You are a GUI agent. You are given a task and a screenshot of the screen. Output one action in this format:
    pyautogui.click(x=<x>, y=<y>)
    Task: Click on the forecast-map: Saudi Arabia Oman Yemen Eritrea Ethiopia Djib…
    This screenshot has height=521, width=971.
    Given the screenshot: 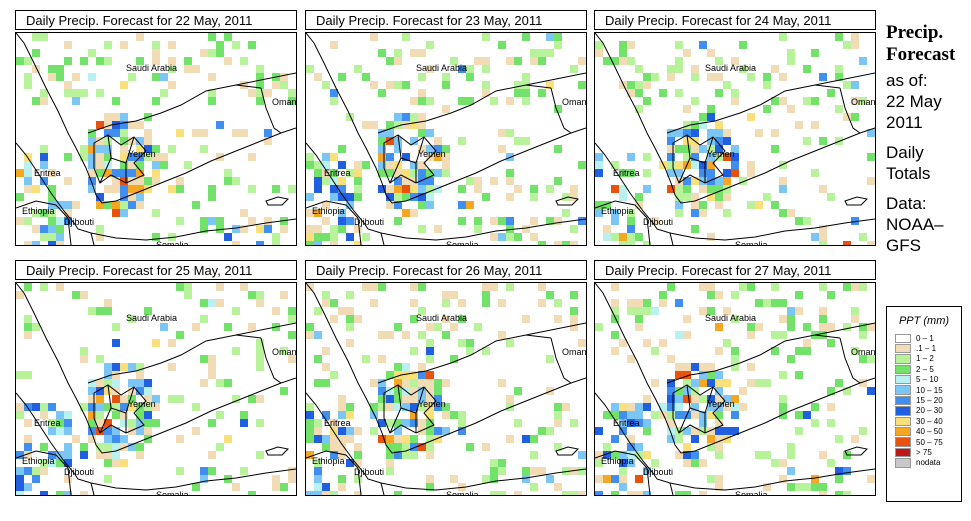 What is the action you would take?
    pyautogui.click(x=156, y=139)
    